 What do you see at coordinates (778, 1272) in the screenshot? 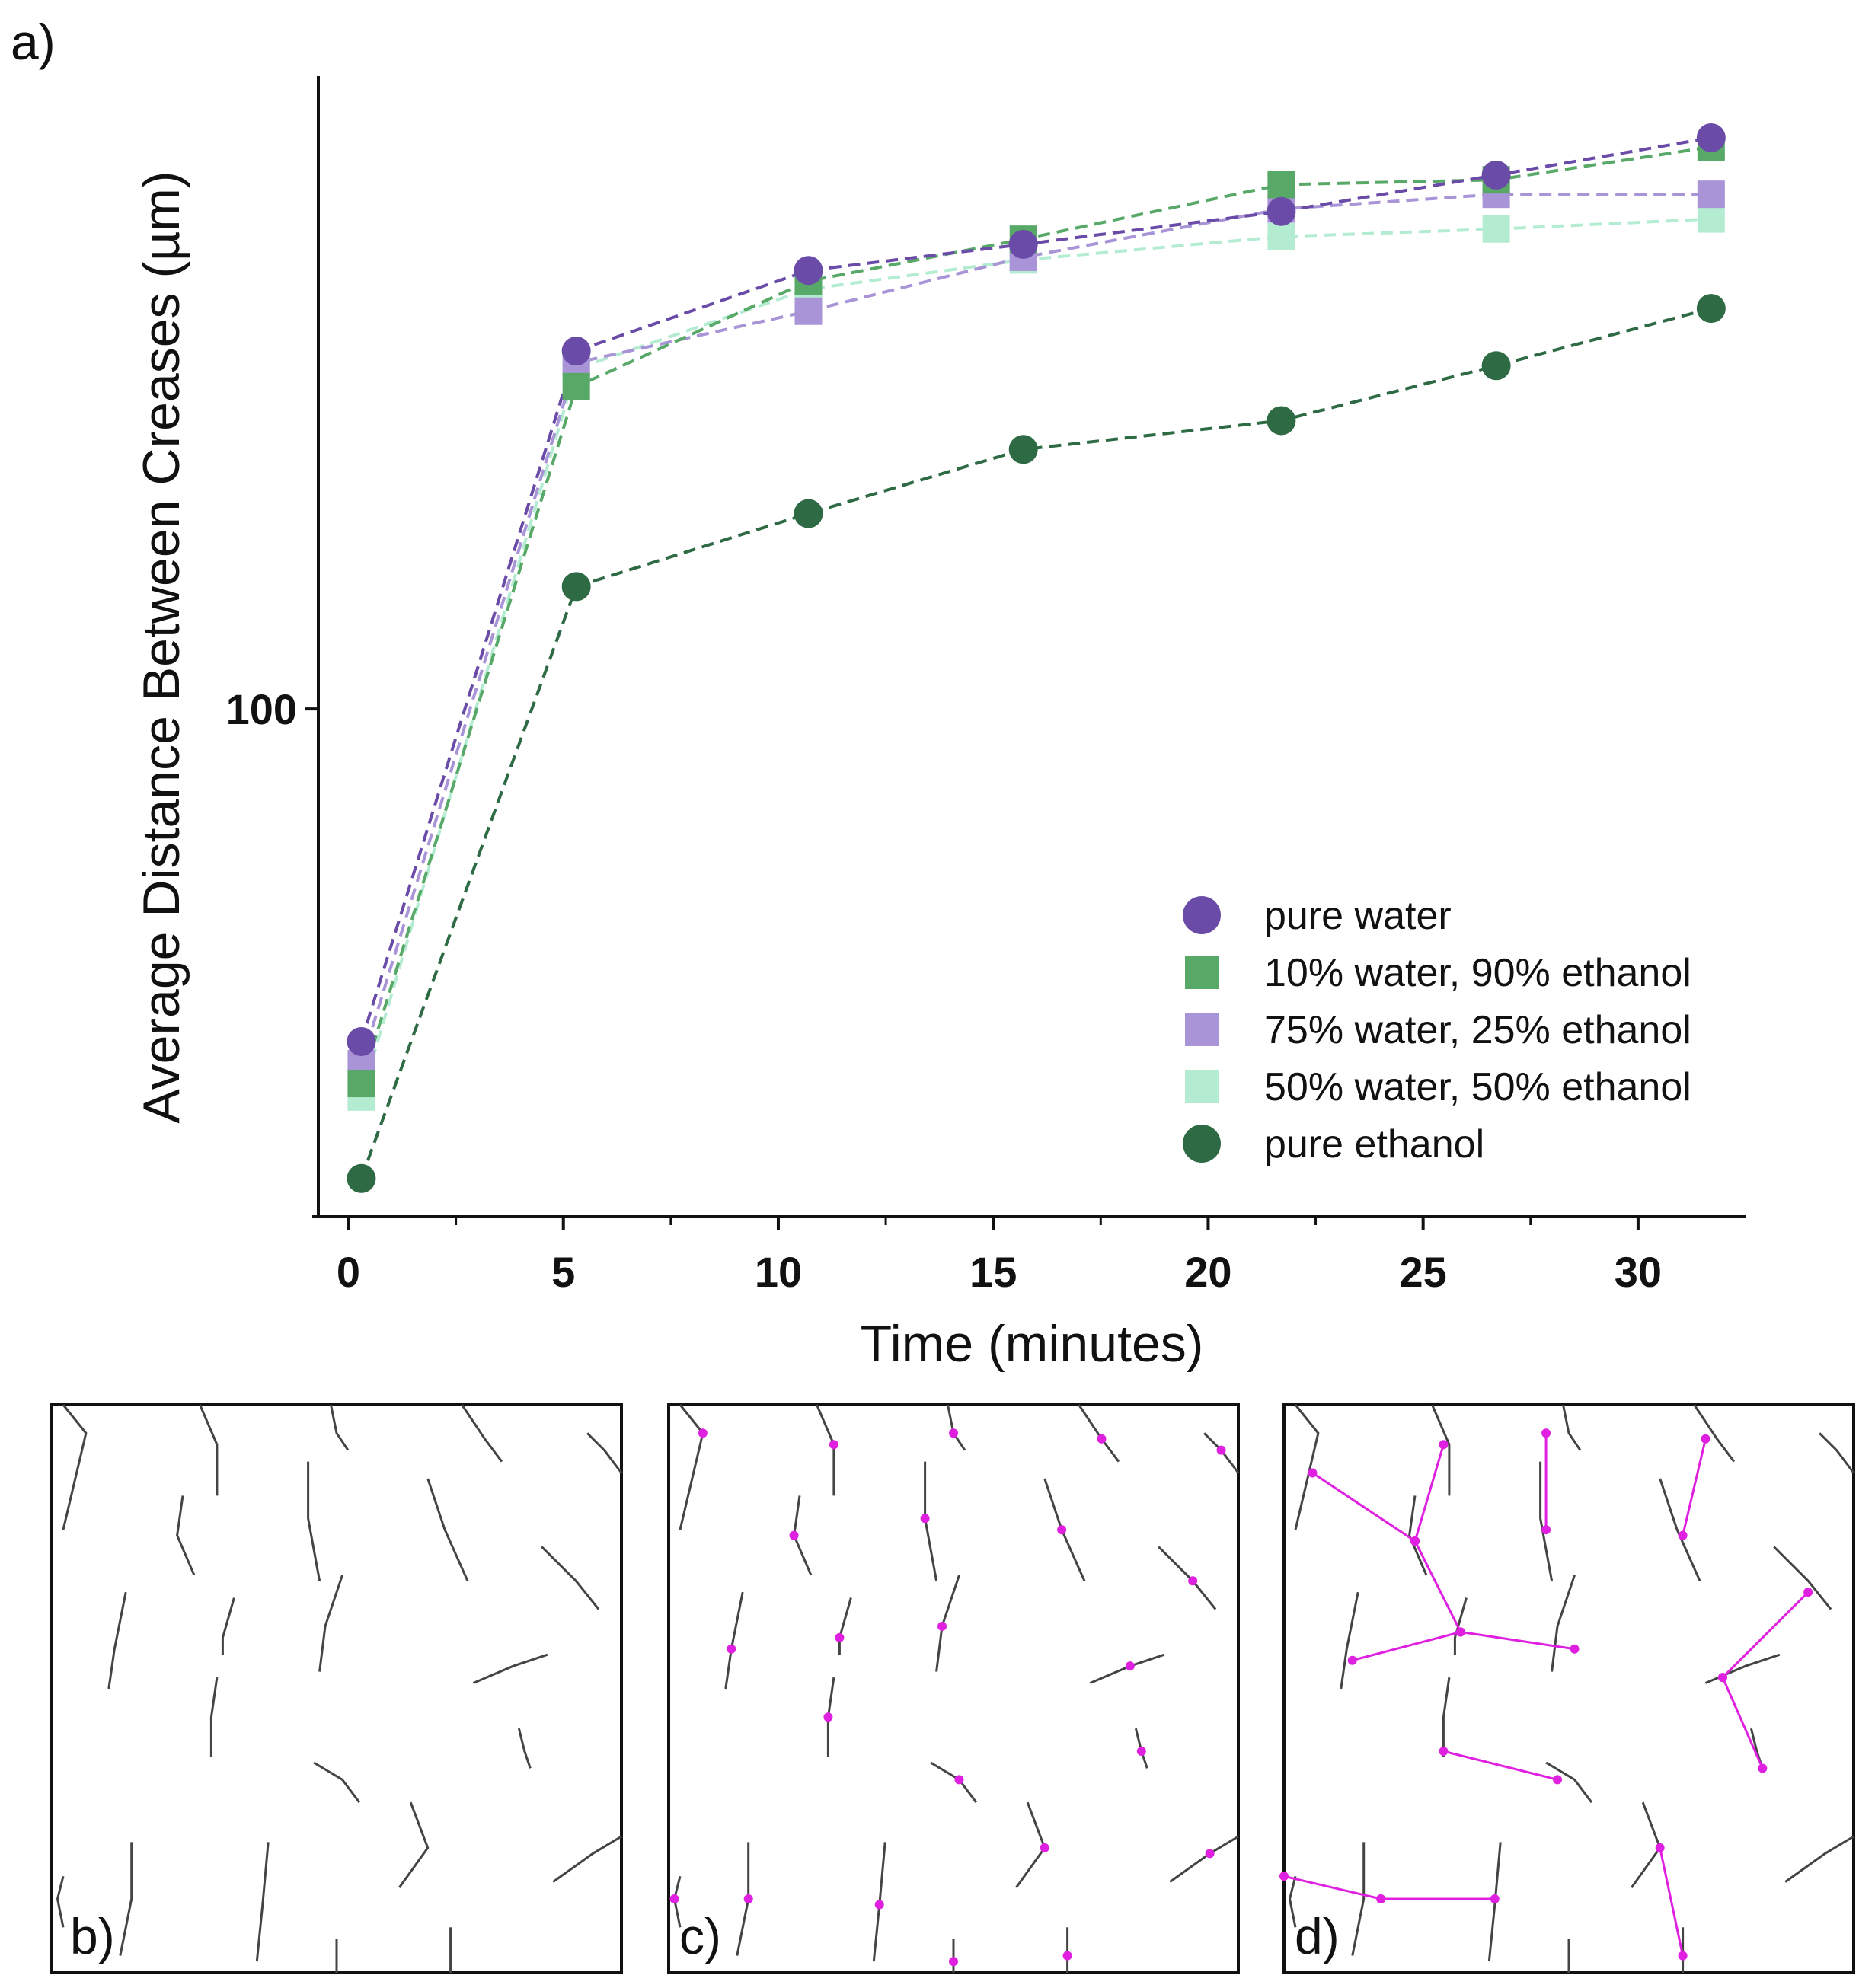
I see `x-tick-label-10: 10` at bounding box center [778, 1272].